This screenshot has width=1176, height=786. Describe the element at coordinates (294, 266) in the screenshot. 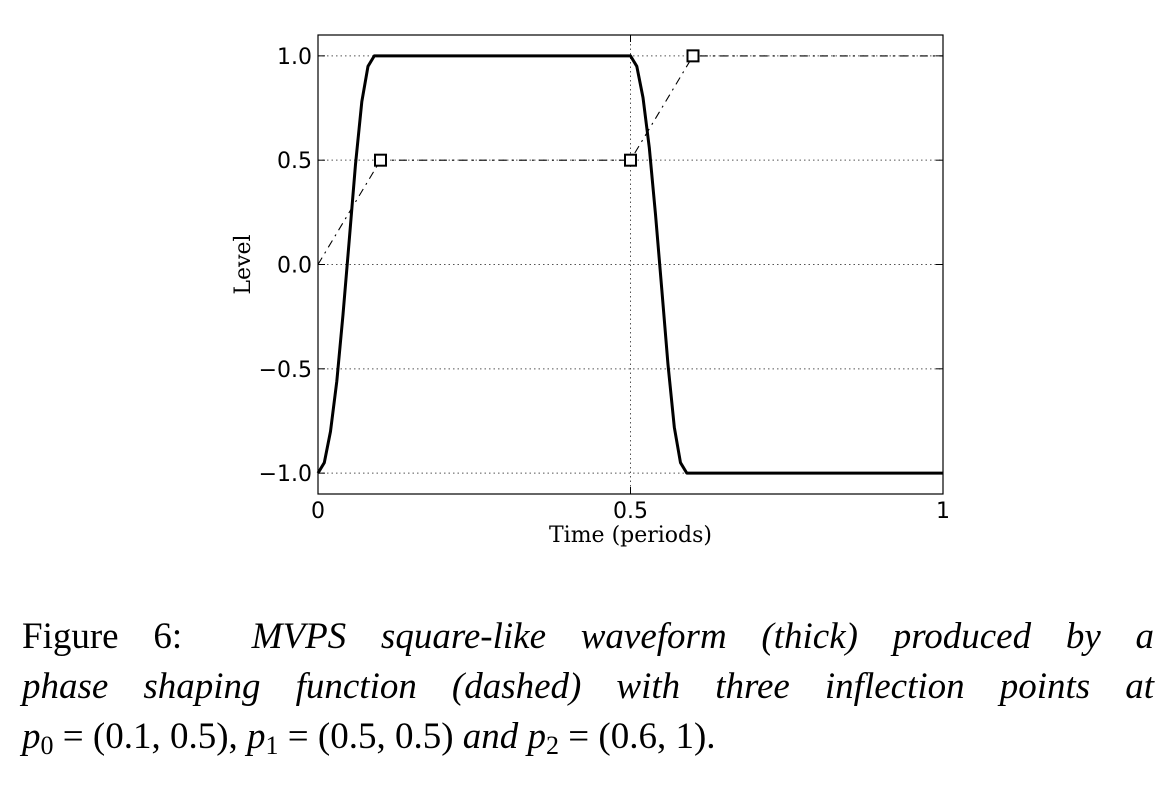

I see `y-tick-label: 0.0` at that location.